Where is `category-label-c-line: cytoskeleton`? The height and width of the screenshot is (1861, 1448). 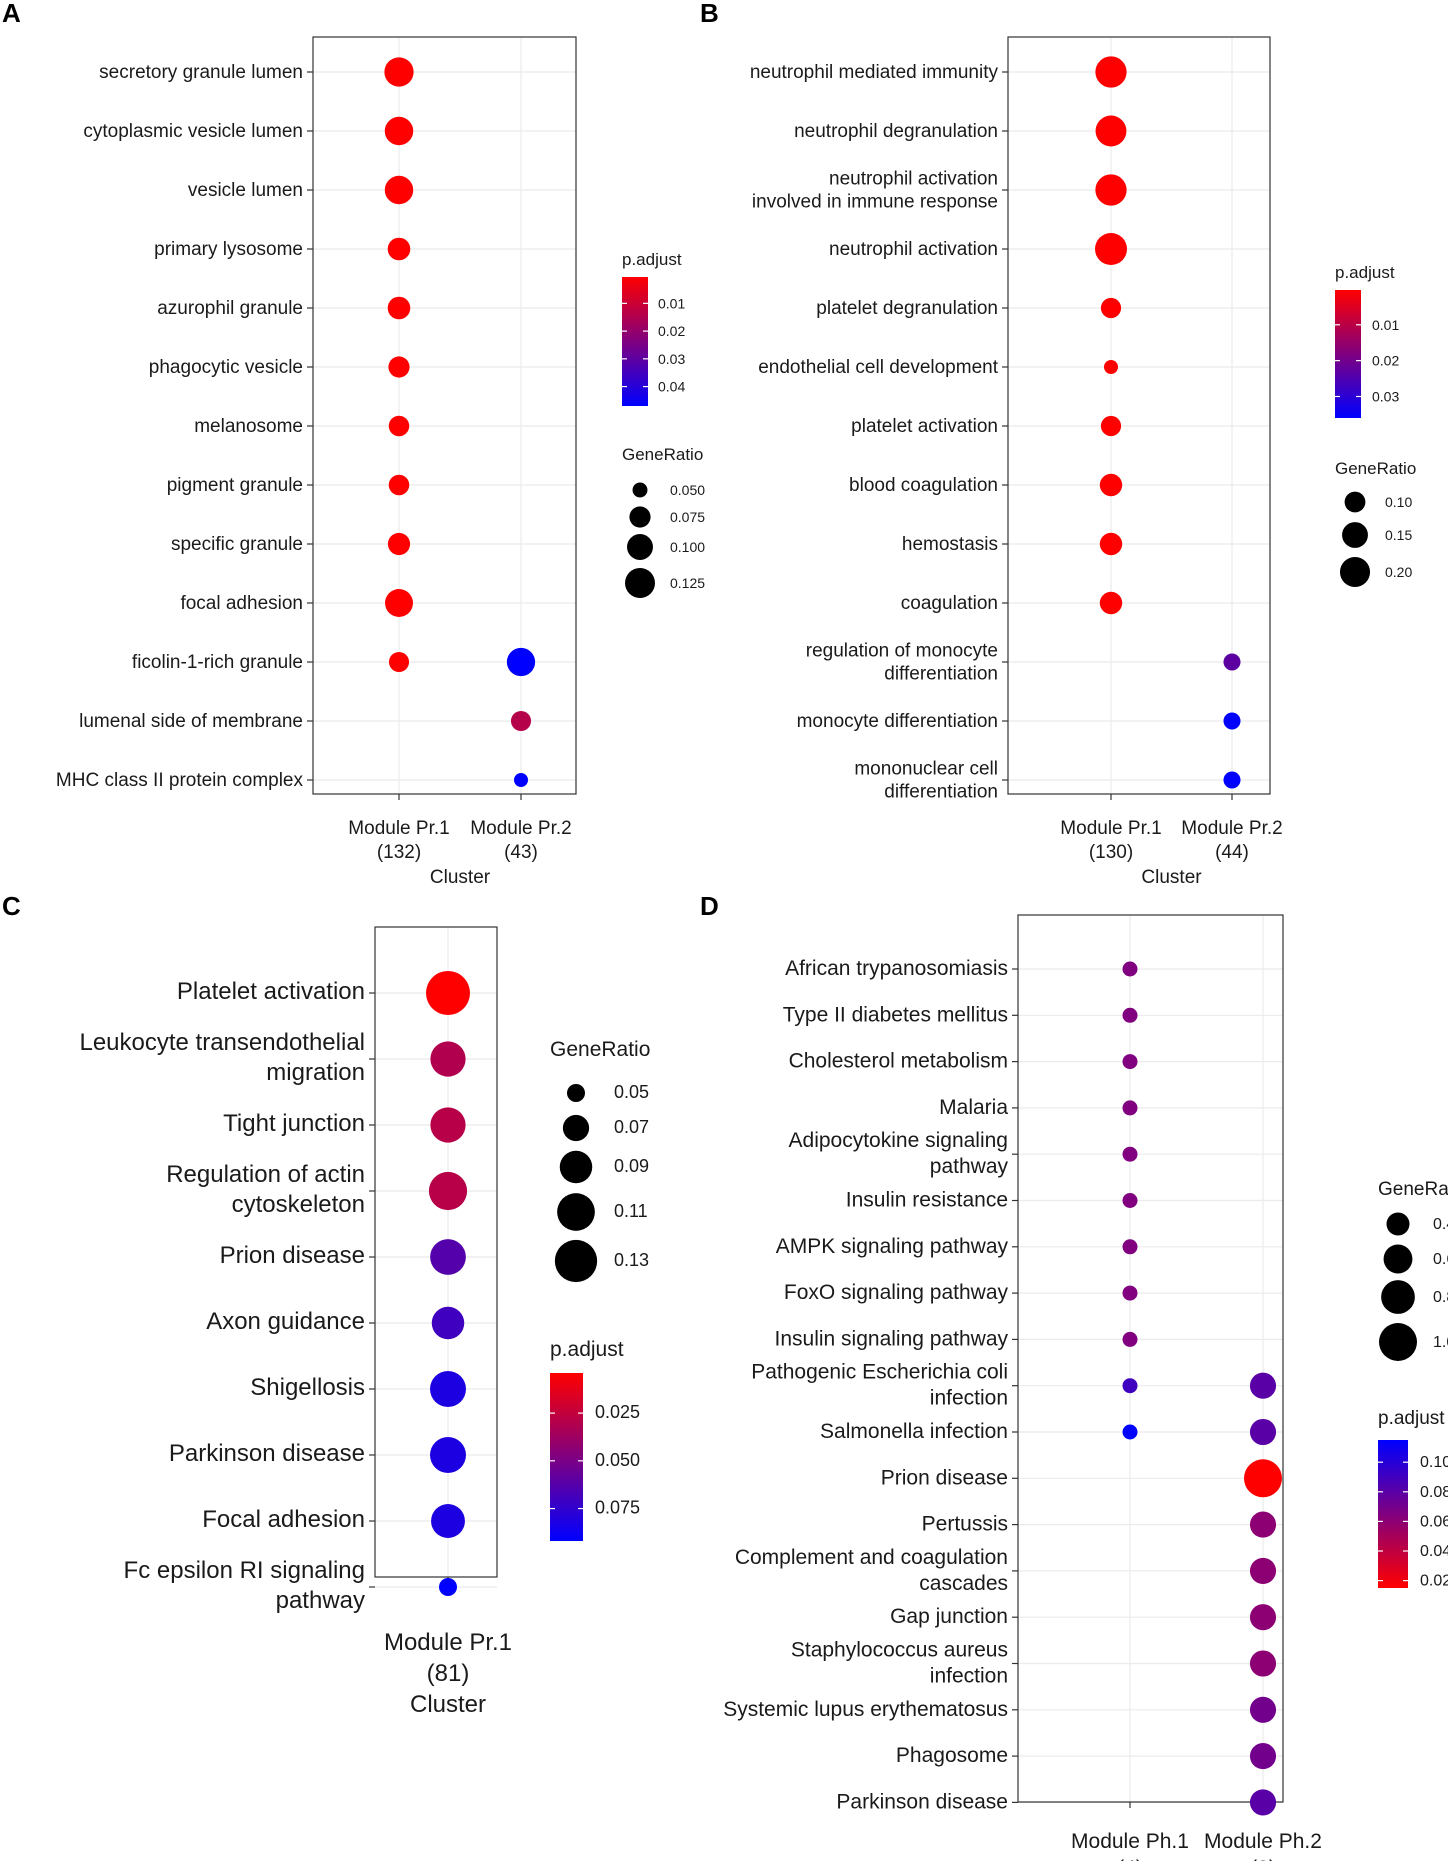
category-label-c-line: cytoskeleton is located at coordinates (298, 1204).